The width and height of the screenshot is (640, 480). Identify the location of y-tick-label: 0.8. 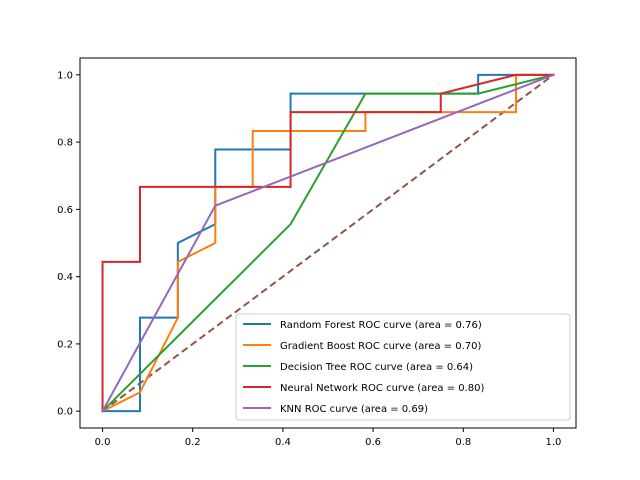
(65, 143).